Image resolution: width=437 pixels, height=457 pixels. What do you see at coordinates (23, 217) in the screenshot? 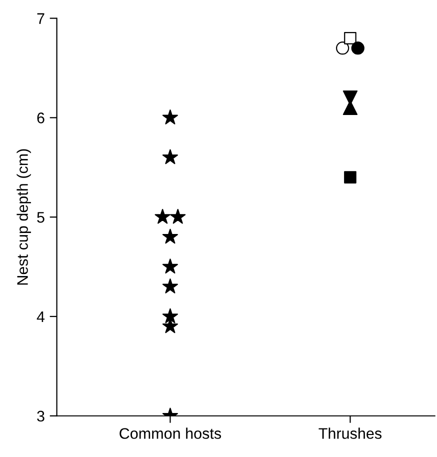
I see `y-axis-title: Nest cup depth (cm)` at bounding box center [23, 217].